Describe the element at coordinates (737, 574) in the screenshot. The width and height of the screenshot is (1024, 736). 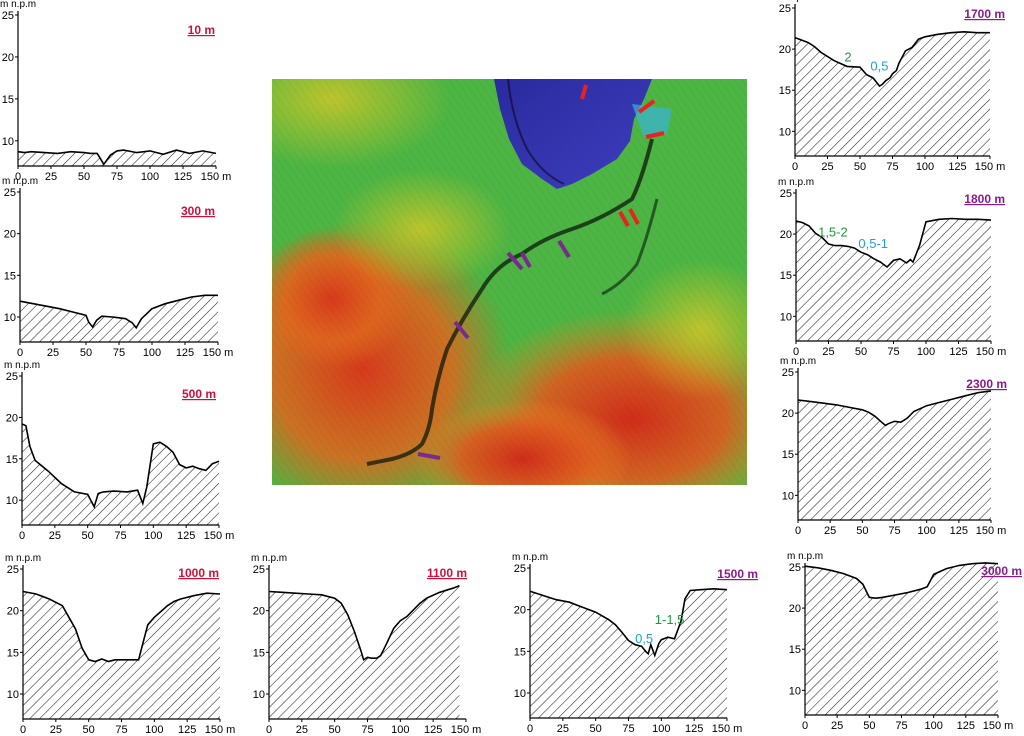
I see `section-distance-label: 1500 m` at that location.